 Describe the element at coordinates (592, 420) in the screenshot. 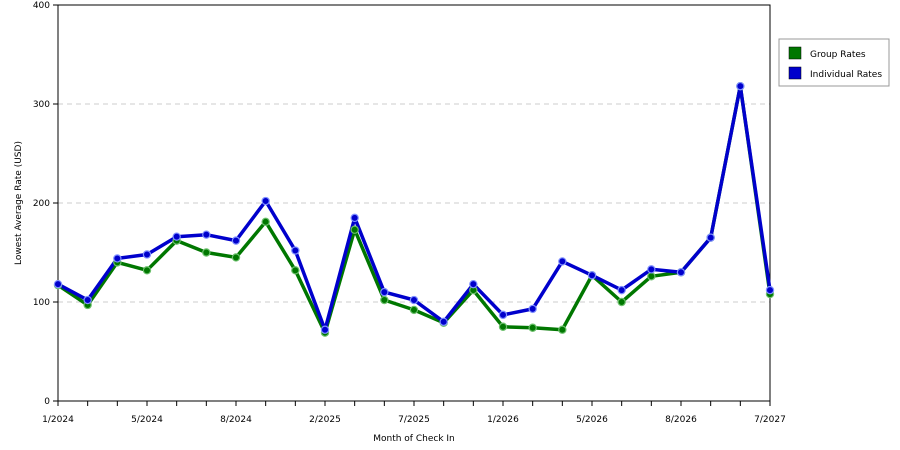

I see `x-tick-label: 5/2026` at that location.